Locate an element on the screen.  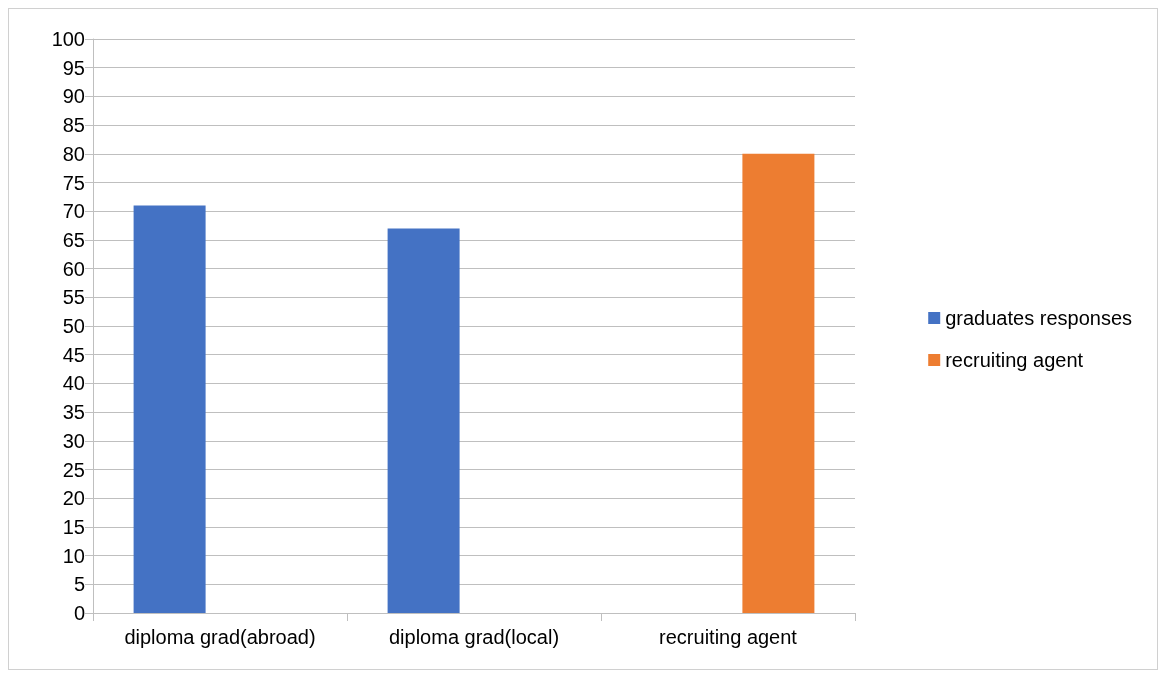
y-tick-label: 40 is located at coordinates (73, 383).